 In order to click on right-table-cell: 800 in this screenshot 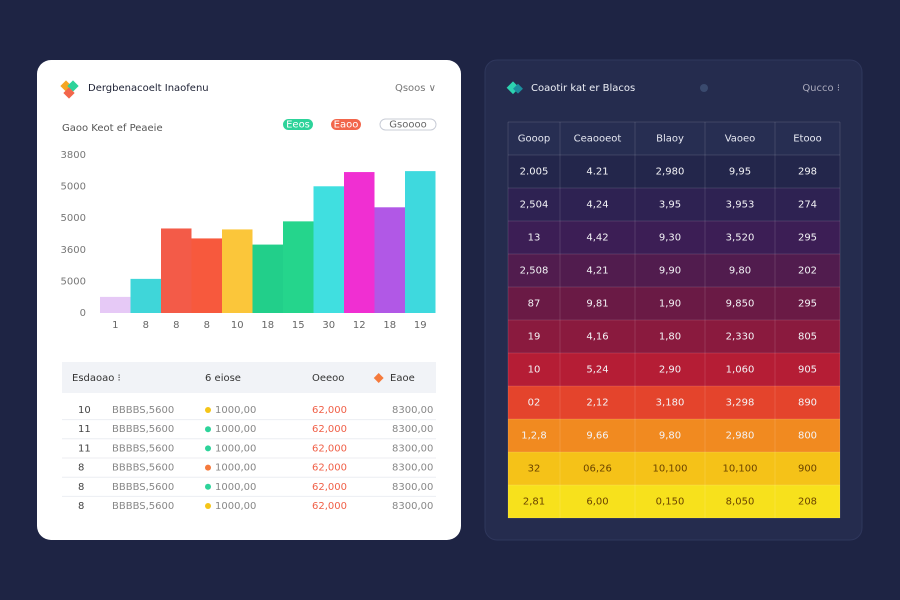, I will do `click(807, 436)`.